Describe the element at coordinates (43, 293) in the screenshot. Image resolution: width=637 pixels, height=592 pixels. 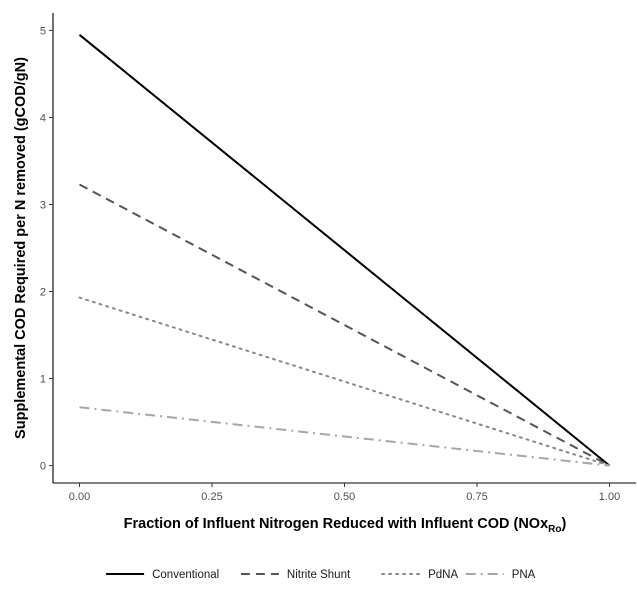
I see `y-tick-label: 2` at that location.